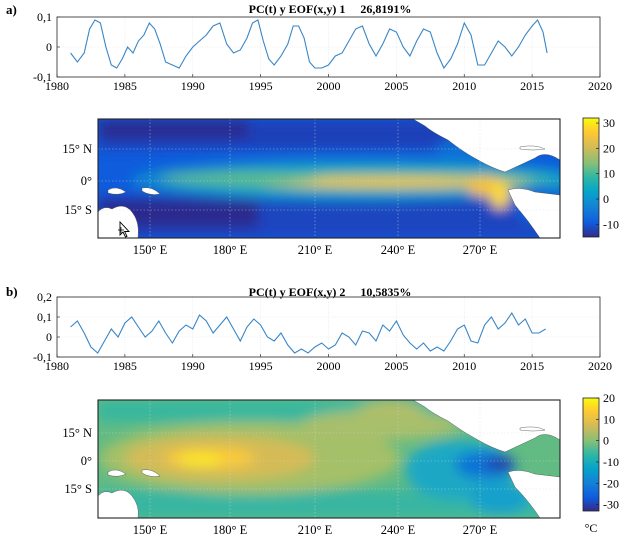  I want to click on pc1-xtick-label: 2020, so click(600, 86).